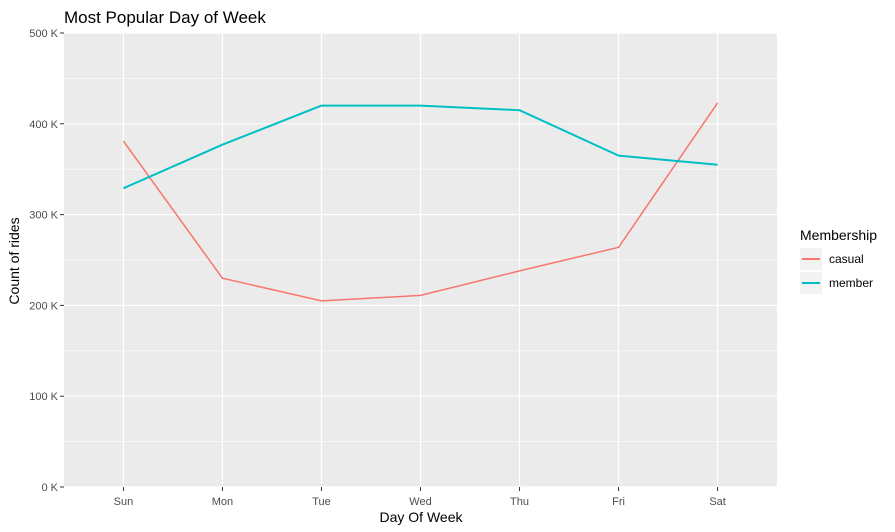 Image resolution: width=895 pixels, height=532 pixels. I want to click on x-tick-label: Sat, so click(717, 502).